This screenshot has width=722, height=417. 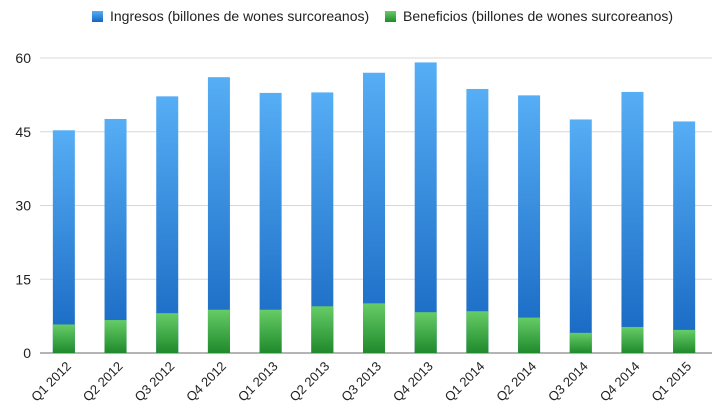 I want to click on x-tick-label: Q3 2012, so click(x=154, y=382).